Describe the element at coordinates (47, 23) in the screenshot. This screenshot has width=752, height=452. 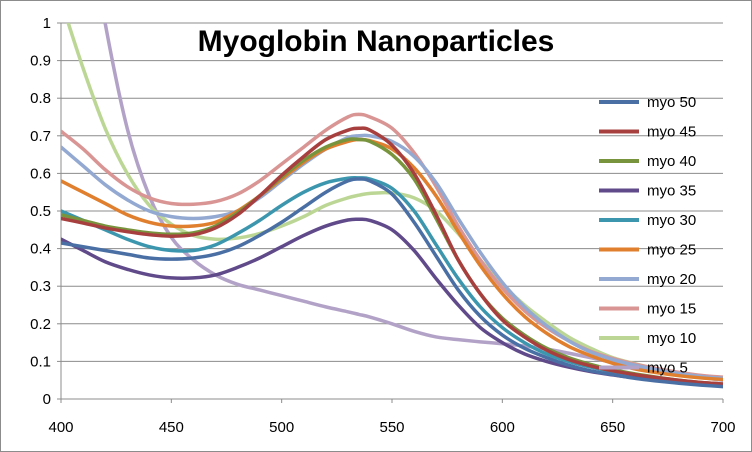
I see `y-tick-label: 1` at that location.